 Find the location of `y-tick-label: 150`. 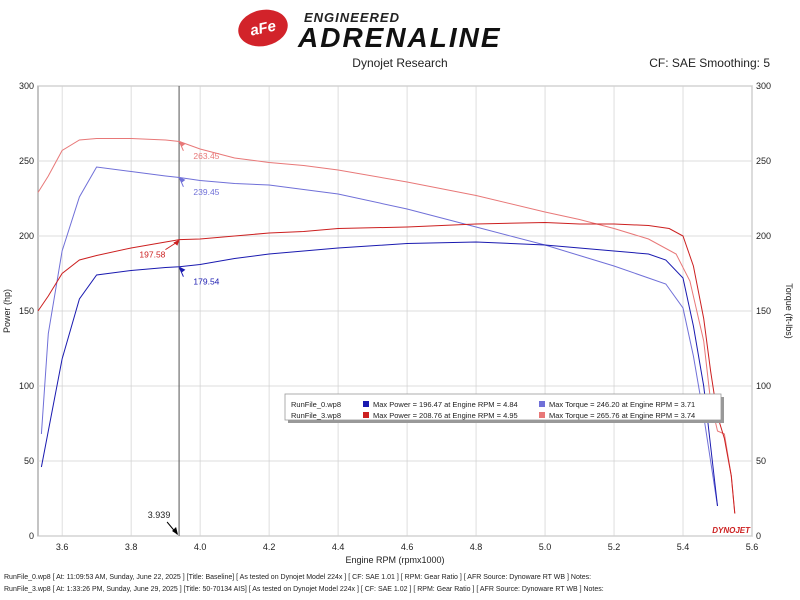

y-tick-label: 150 is located at coordinates (26, 311).